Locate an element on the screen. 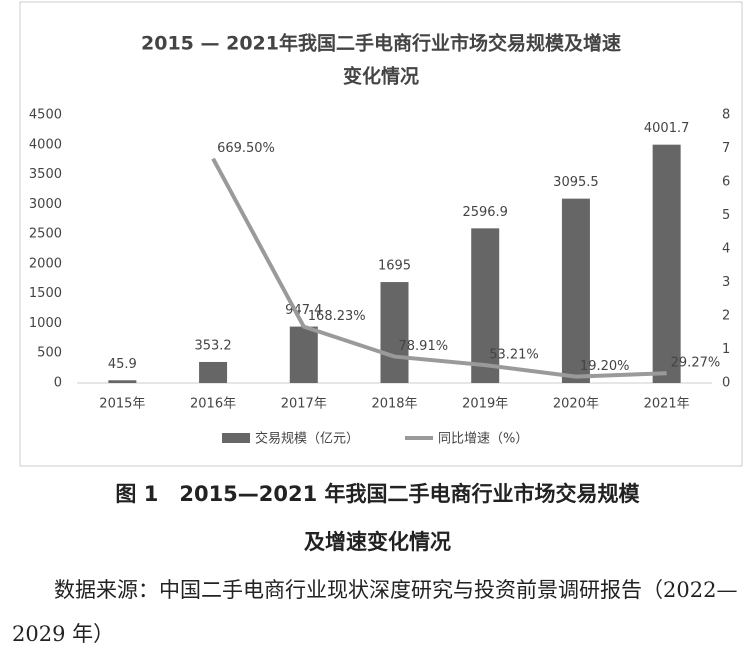  y2-tick-label: 5 is located at coordinates (726, 215).